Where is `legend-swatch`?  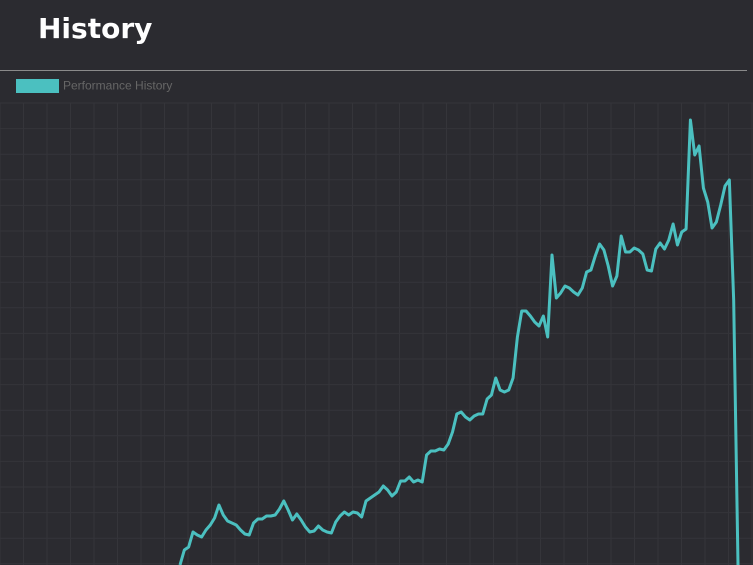 legend-swatch is located at coordinates (37, 86).